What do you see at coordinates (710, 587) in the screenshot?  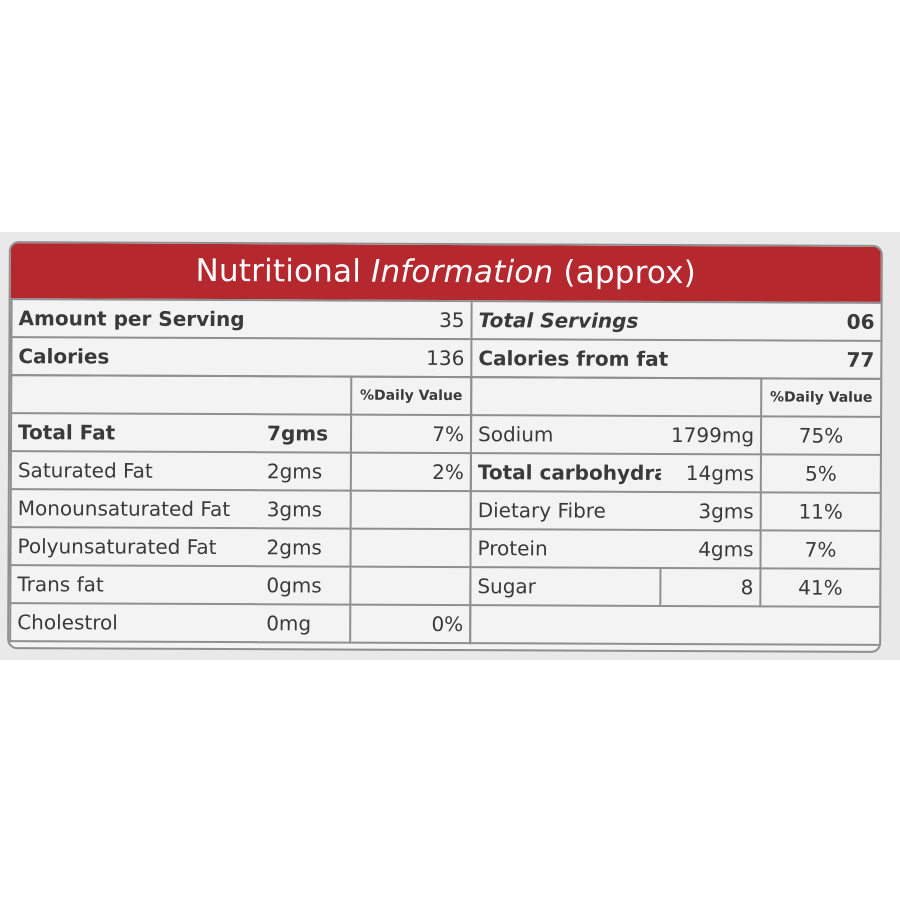 I see `nutrient-amount: 8` at bounding box center [710, 587].